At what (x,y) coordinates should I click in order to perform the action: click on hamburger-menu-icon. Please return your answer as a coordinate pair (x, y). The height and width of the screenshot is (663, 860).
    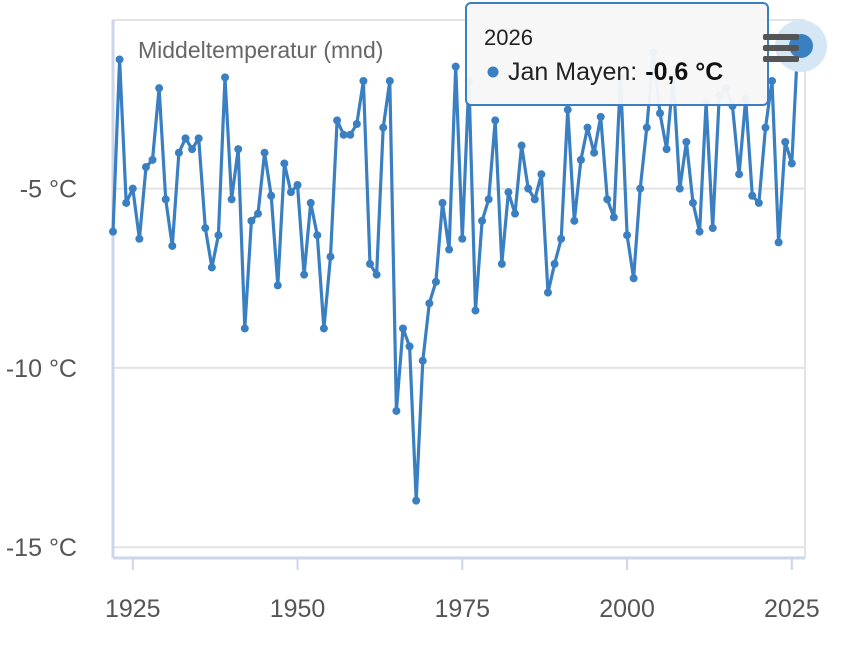
    Looking at the image, I should click on (795, 46).